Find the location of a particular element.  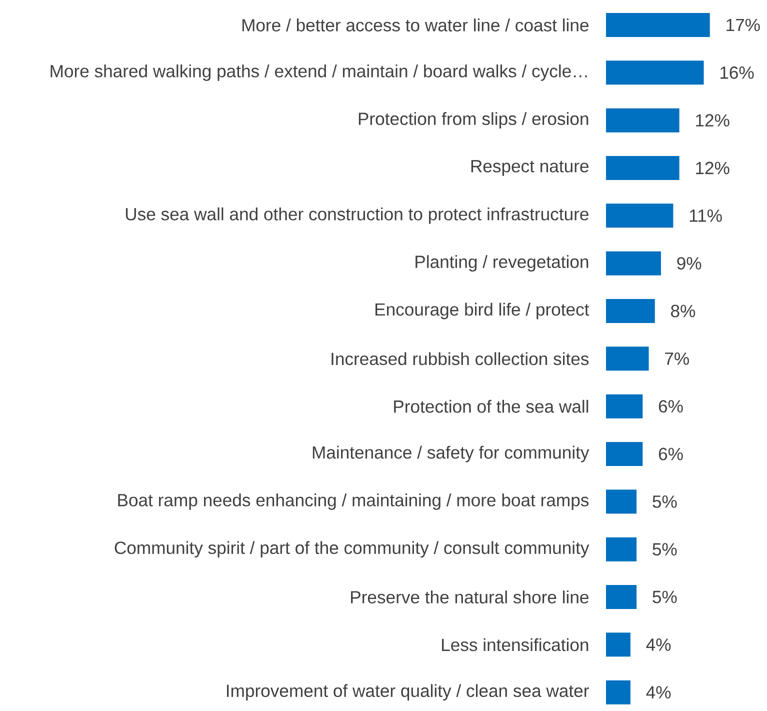

data-label: 11% is located at coordinates (706, 216).